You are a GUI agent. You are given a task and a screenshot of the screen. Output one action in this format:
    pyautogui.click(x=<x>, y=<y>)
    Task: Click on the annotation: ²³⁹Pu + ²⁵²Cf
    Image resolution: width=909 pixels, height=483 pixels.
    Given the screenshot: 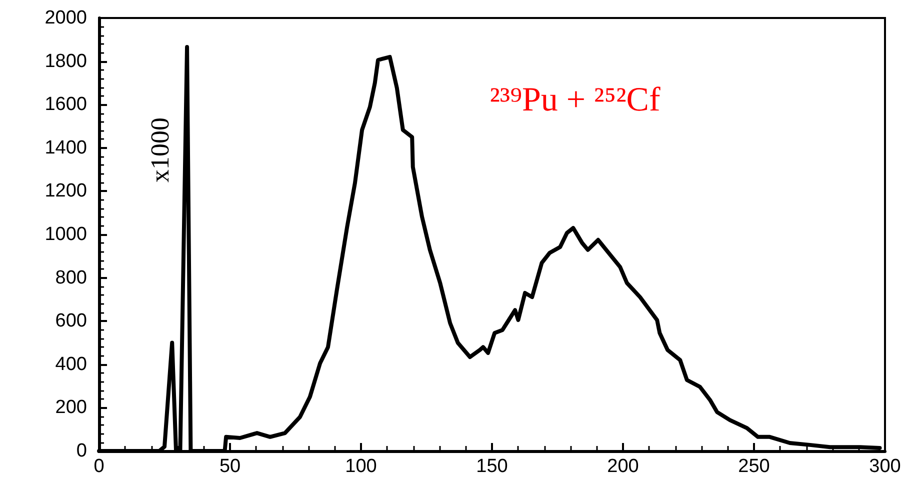 What is the action you would take?
    pyautogui.click(x=575, y=100)
    